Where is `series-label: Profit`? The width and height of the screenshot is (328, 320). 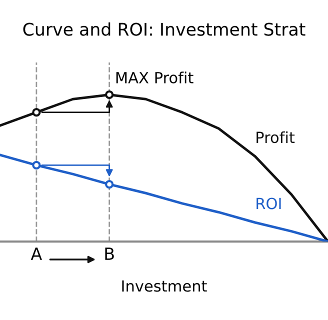 series-label: Profit is located at coordinates (275, 137).